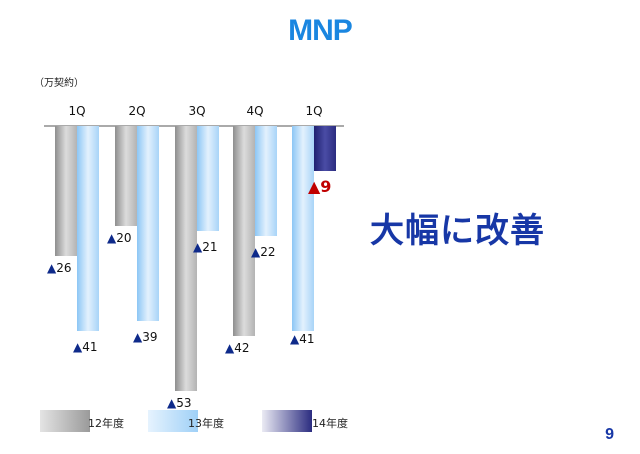  I want to click on headline-text: 大幅に改善, so click(457, 231).